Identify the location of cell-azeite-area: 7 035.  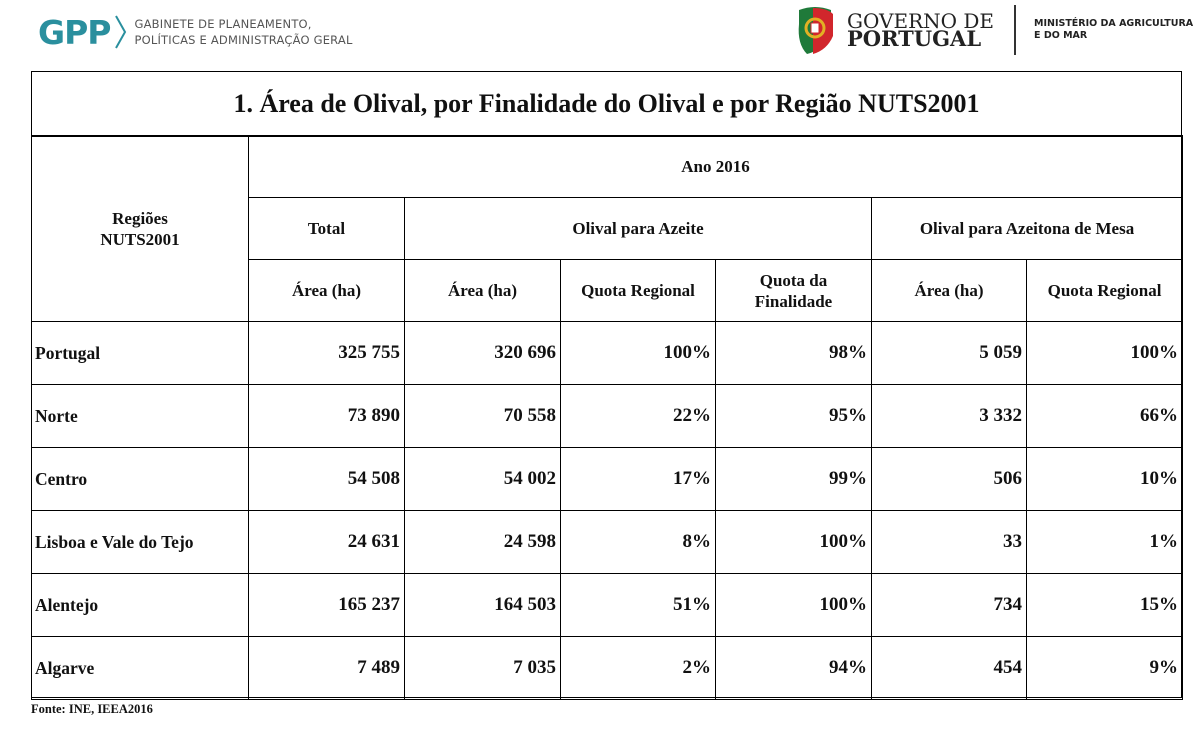
(482, 668).